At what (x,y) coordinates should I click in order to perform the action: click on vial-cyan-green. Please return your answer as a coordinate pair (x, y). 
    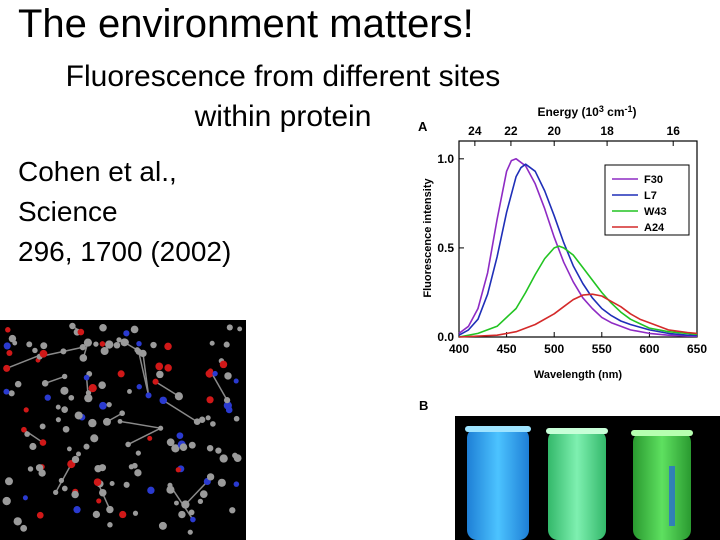
    Looking at the image, I should click on (577, 484).